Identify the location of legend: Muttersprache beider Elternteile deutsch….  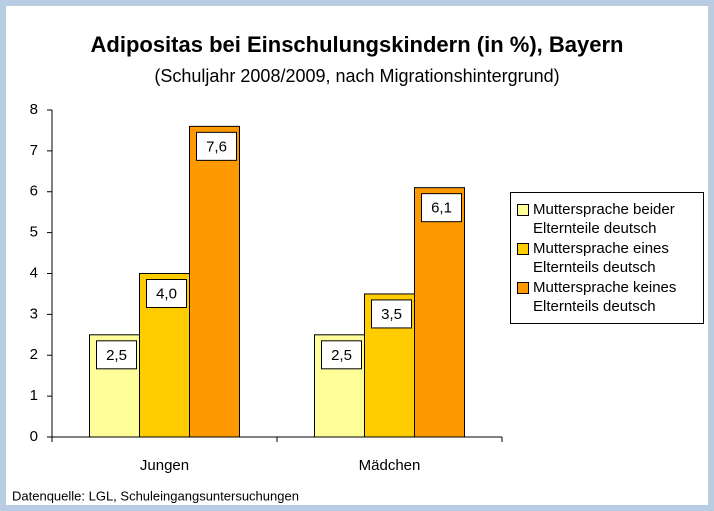
(607, 258).